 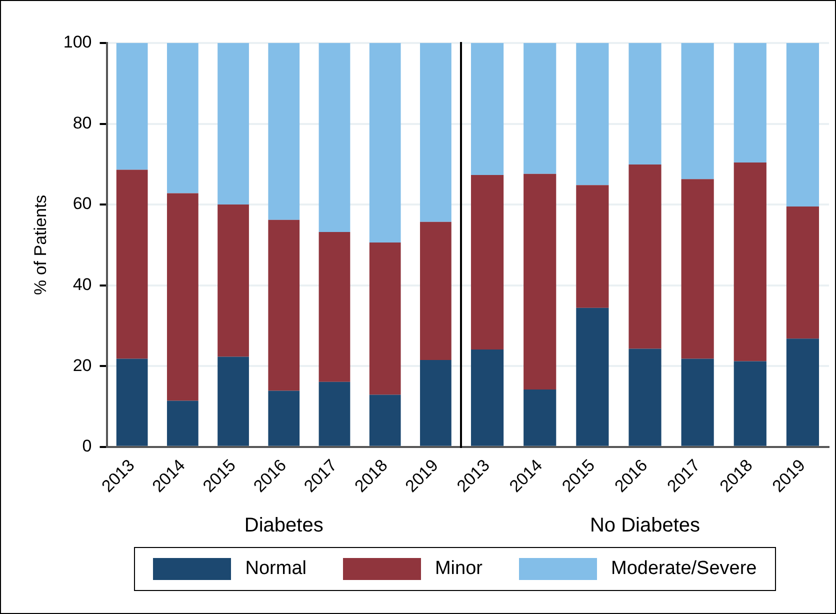 I want to click on y-tick-label: 40, so click(x=82, y=284).